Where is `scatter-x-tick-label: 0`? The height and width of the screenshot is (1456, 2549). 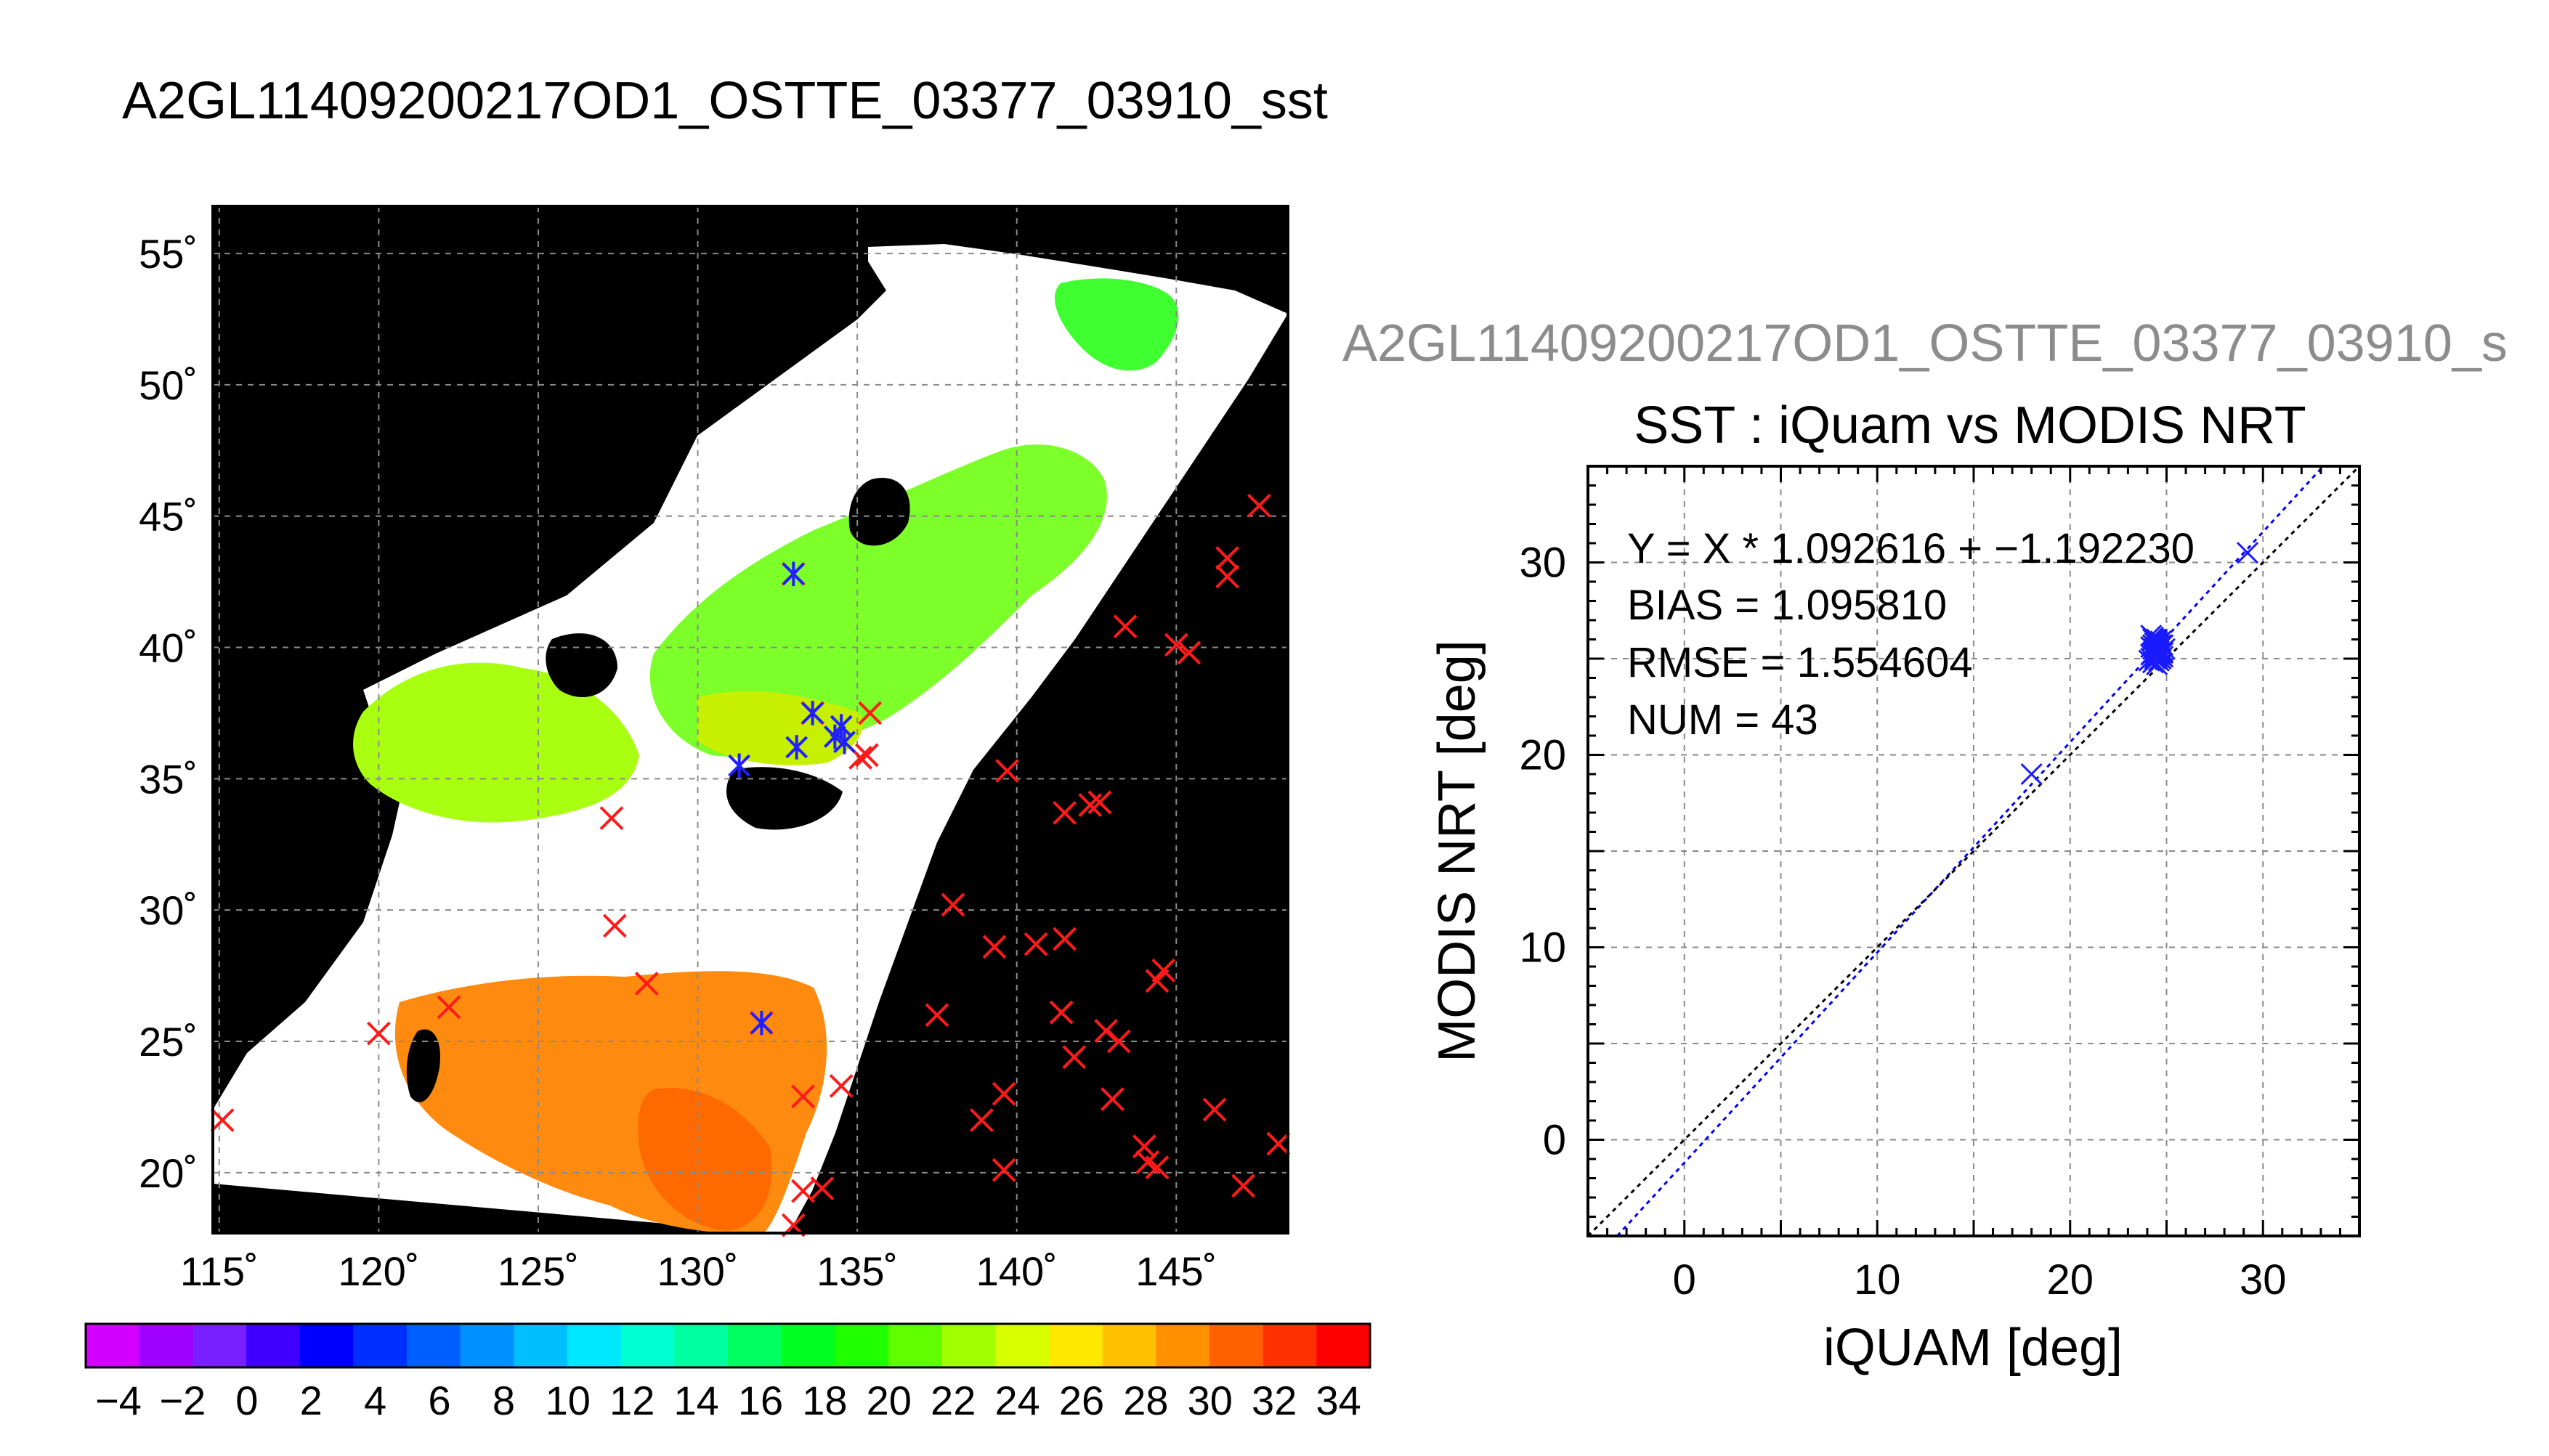 scatter-x-tick-label: 0 is located at coordinates (1685, 1280).